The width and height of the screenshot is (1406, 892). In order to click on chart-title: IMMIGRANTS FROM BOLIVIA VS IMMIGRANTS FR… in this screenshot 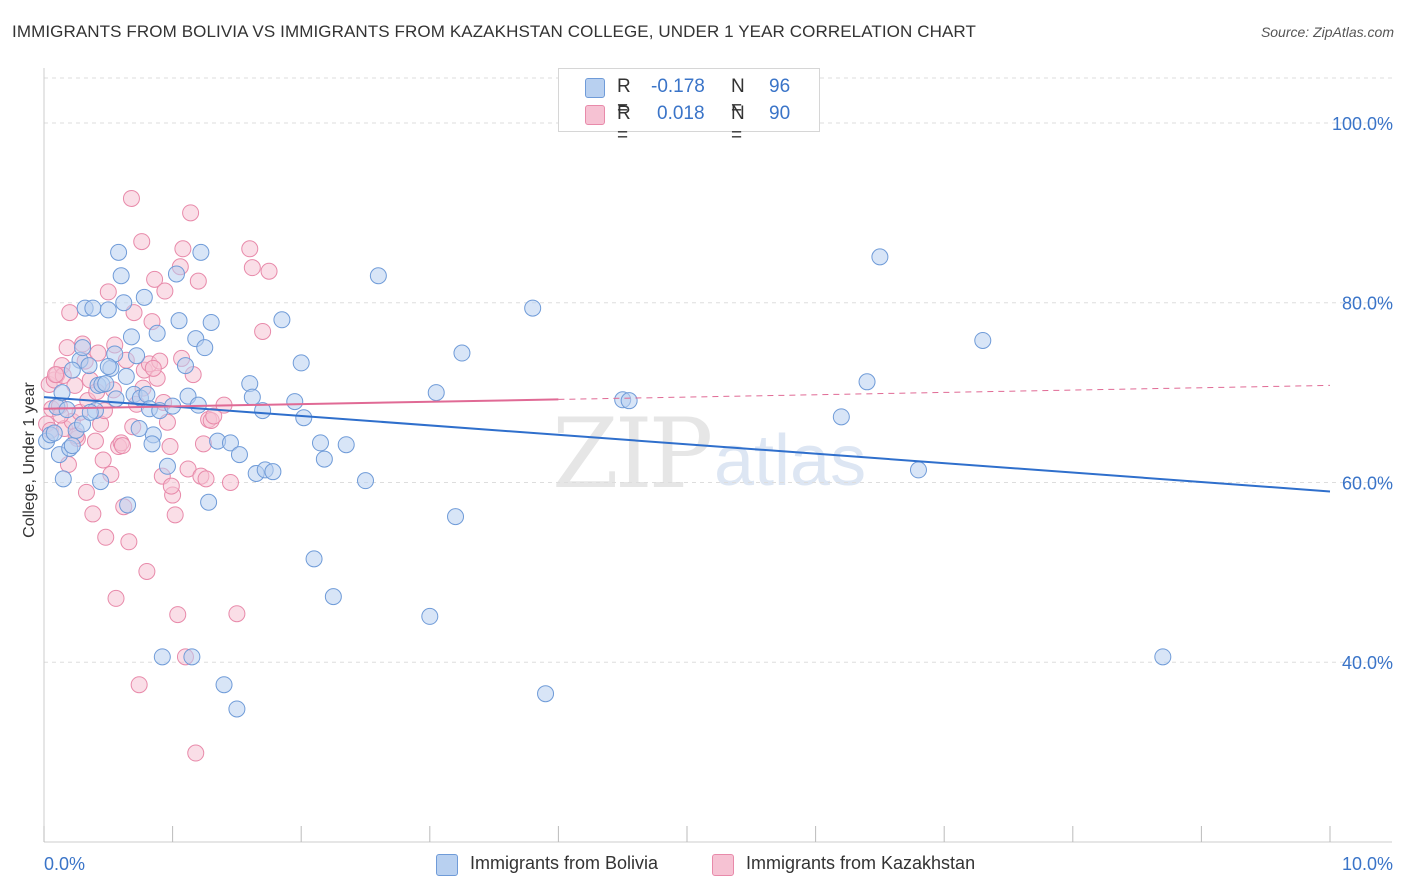, I will do `click(494, 31)`.